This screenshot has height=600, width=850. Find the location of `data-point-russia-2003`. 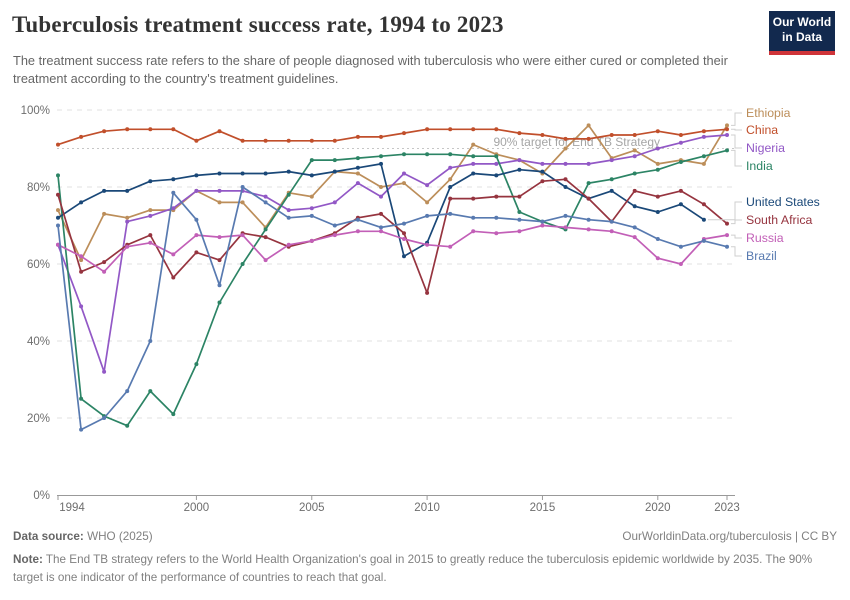

data-point-russia-2003 is located at coordinates (265, 260).